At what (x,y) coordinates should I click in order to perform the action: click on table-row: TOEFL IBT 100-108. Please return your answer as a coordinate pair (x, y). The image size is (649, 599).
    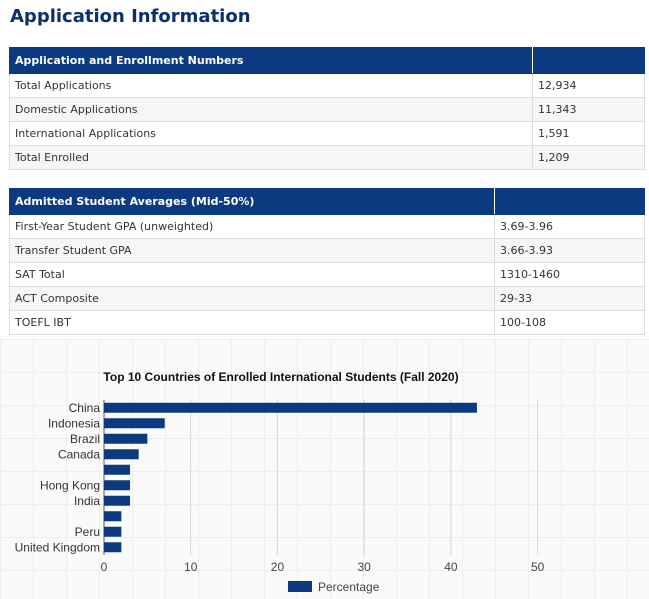
    Looking at the image, I should click on (327, 322).